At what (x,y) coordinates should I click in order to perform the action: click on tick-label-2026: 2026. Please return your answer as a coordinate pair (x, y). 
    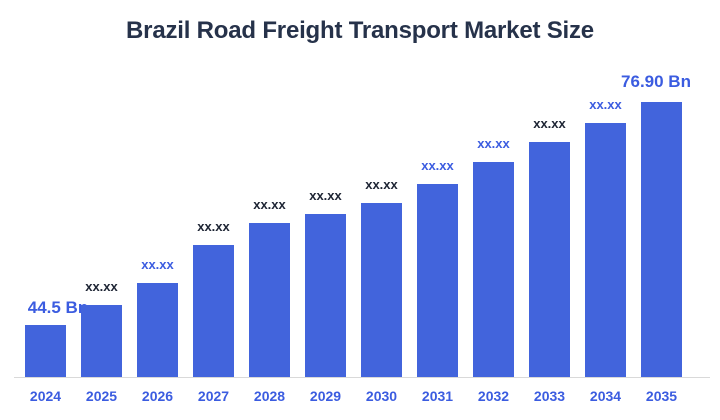
    Looking at the image, I should click on (157, 396).